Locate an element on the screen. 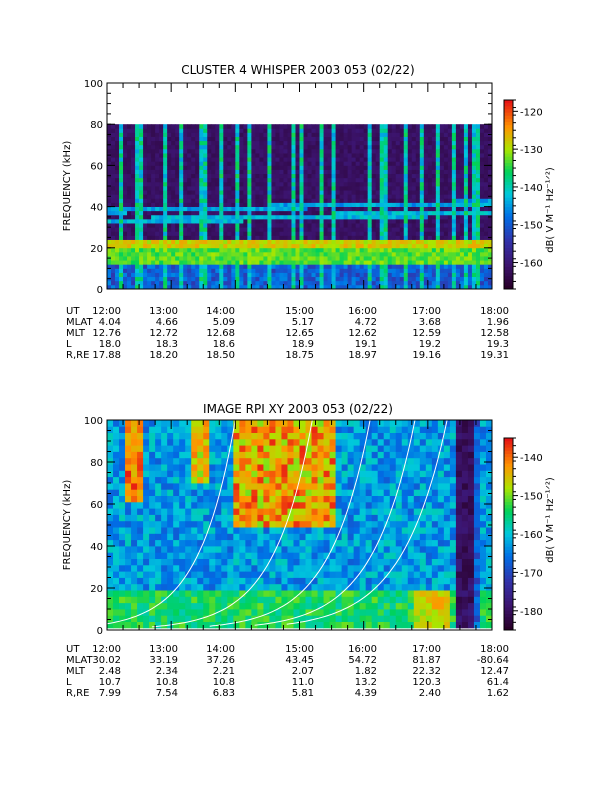 This screenshot has height=800, width=600. ephemeris-row-label: MLAT is located at coordinates (79, 322).